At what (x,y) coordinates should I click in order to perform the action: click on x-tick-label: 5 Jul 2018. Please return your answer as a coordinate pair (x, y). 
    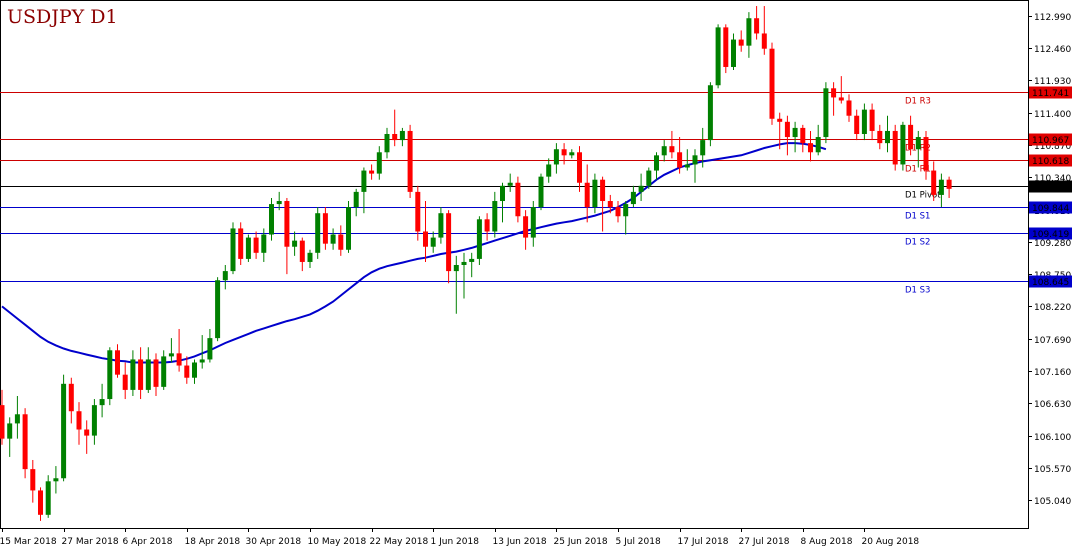
    Looking at the image, I should click on (638, 542).